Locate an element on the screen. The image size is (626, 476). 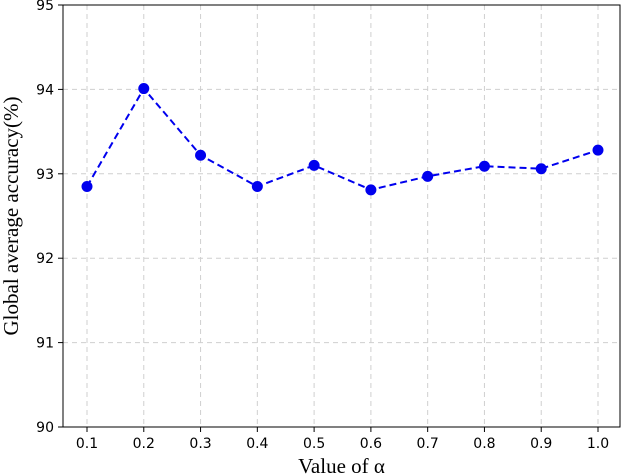
y-axis-title: Global average accuracy(%) is located at coordinates (11, 215).